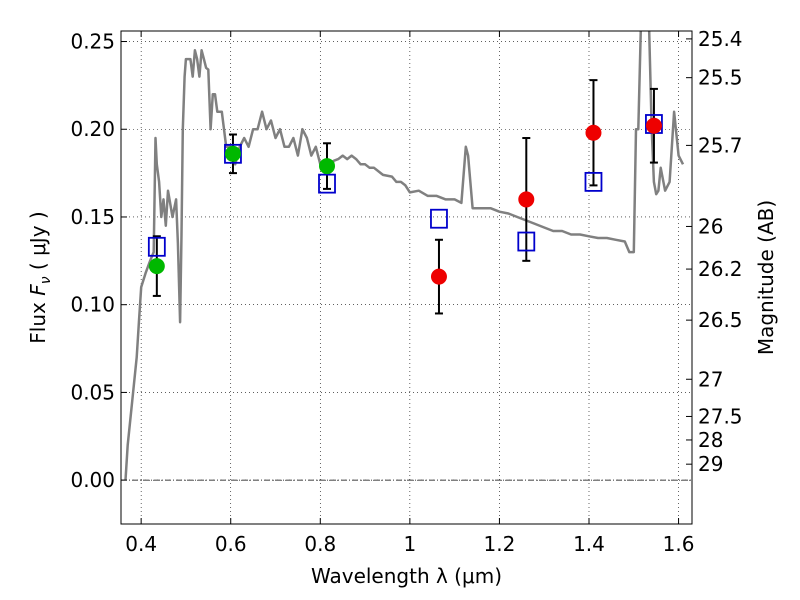 Image resolution: width=800 pixels, height=600 pixels. What do you see at coordinates (710, 464) in the screenshot?
I see `y2-tick-label: 29` at bounding box center [710, 464].